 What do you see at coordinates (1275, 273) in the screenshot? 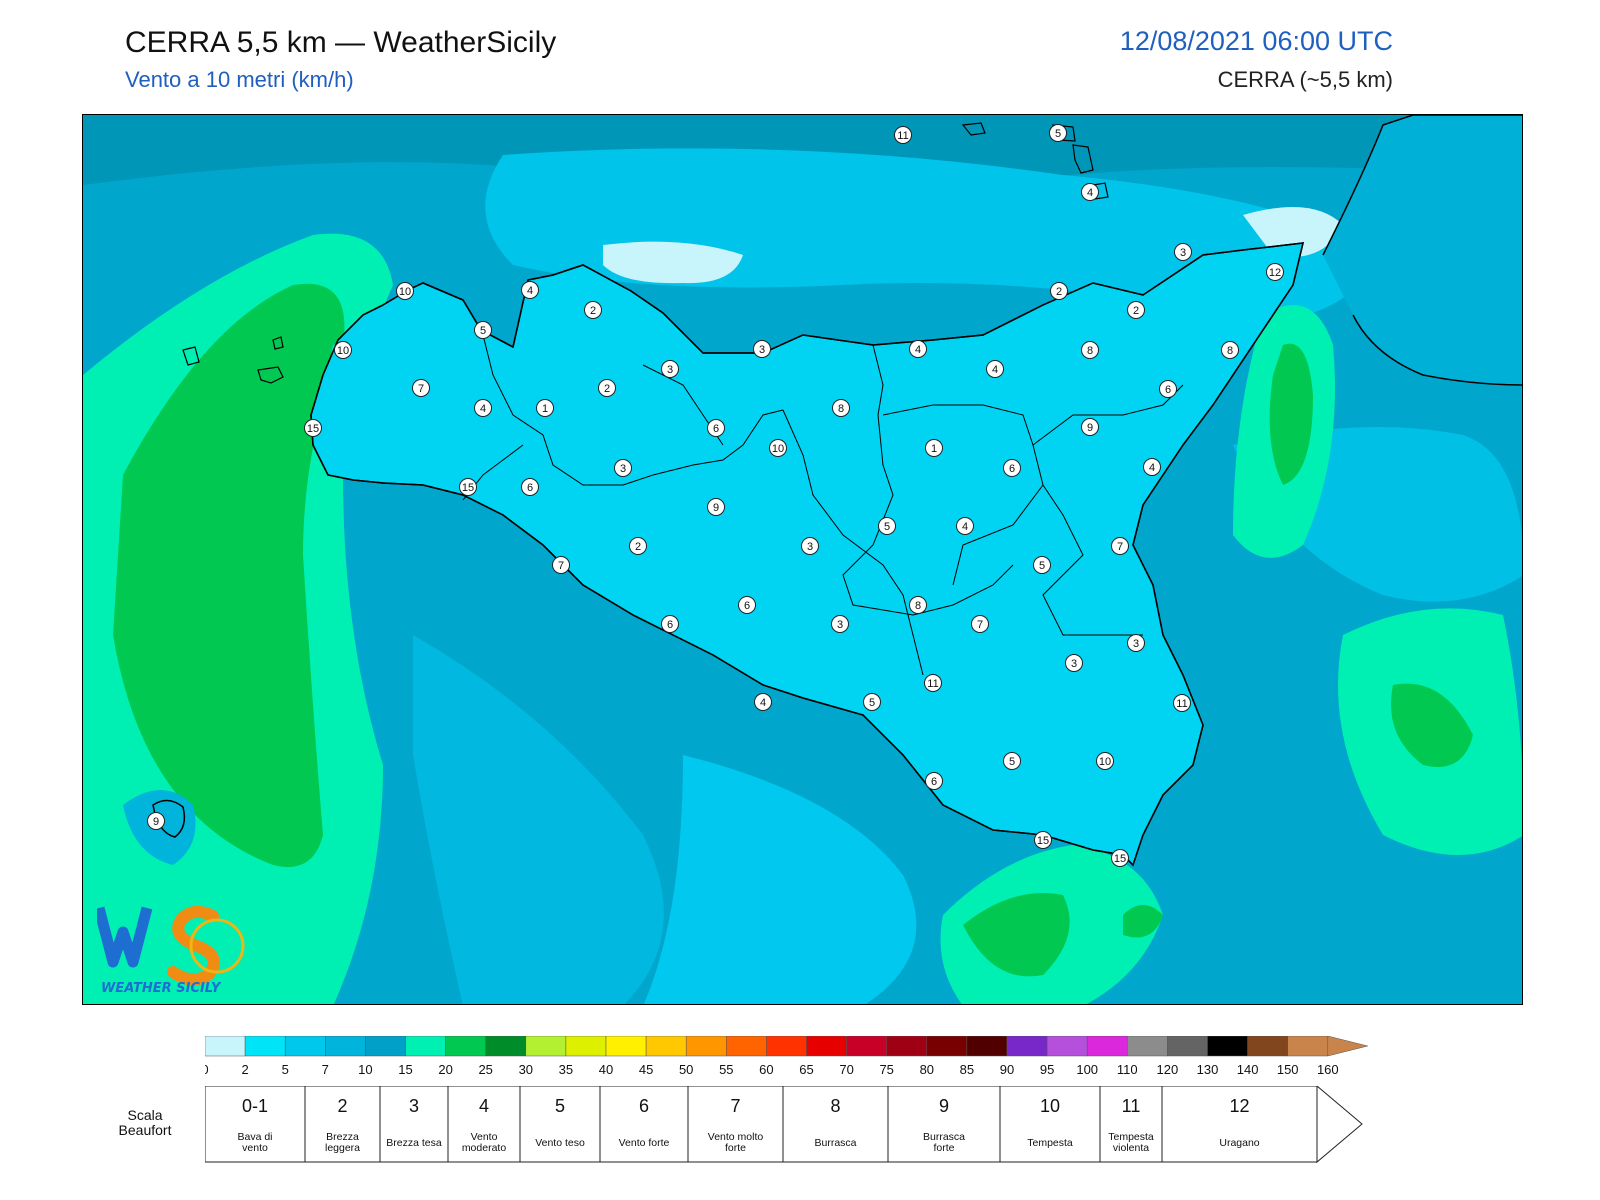
I see `station-value: 12` at bounding box center [1275, 273].